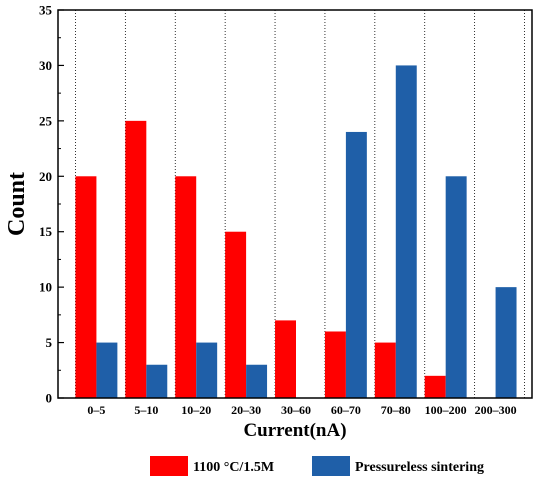 Image resolution: width=550 pixels, height=481 pixels. What do you see at coordinates (46, 10) in the screenshot?
I see `y-tick-label: 35` at bounding box center [46, 10].